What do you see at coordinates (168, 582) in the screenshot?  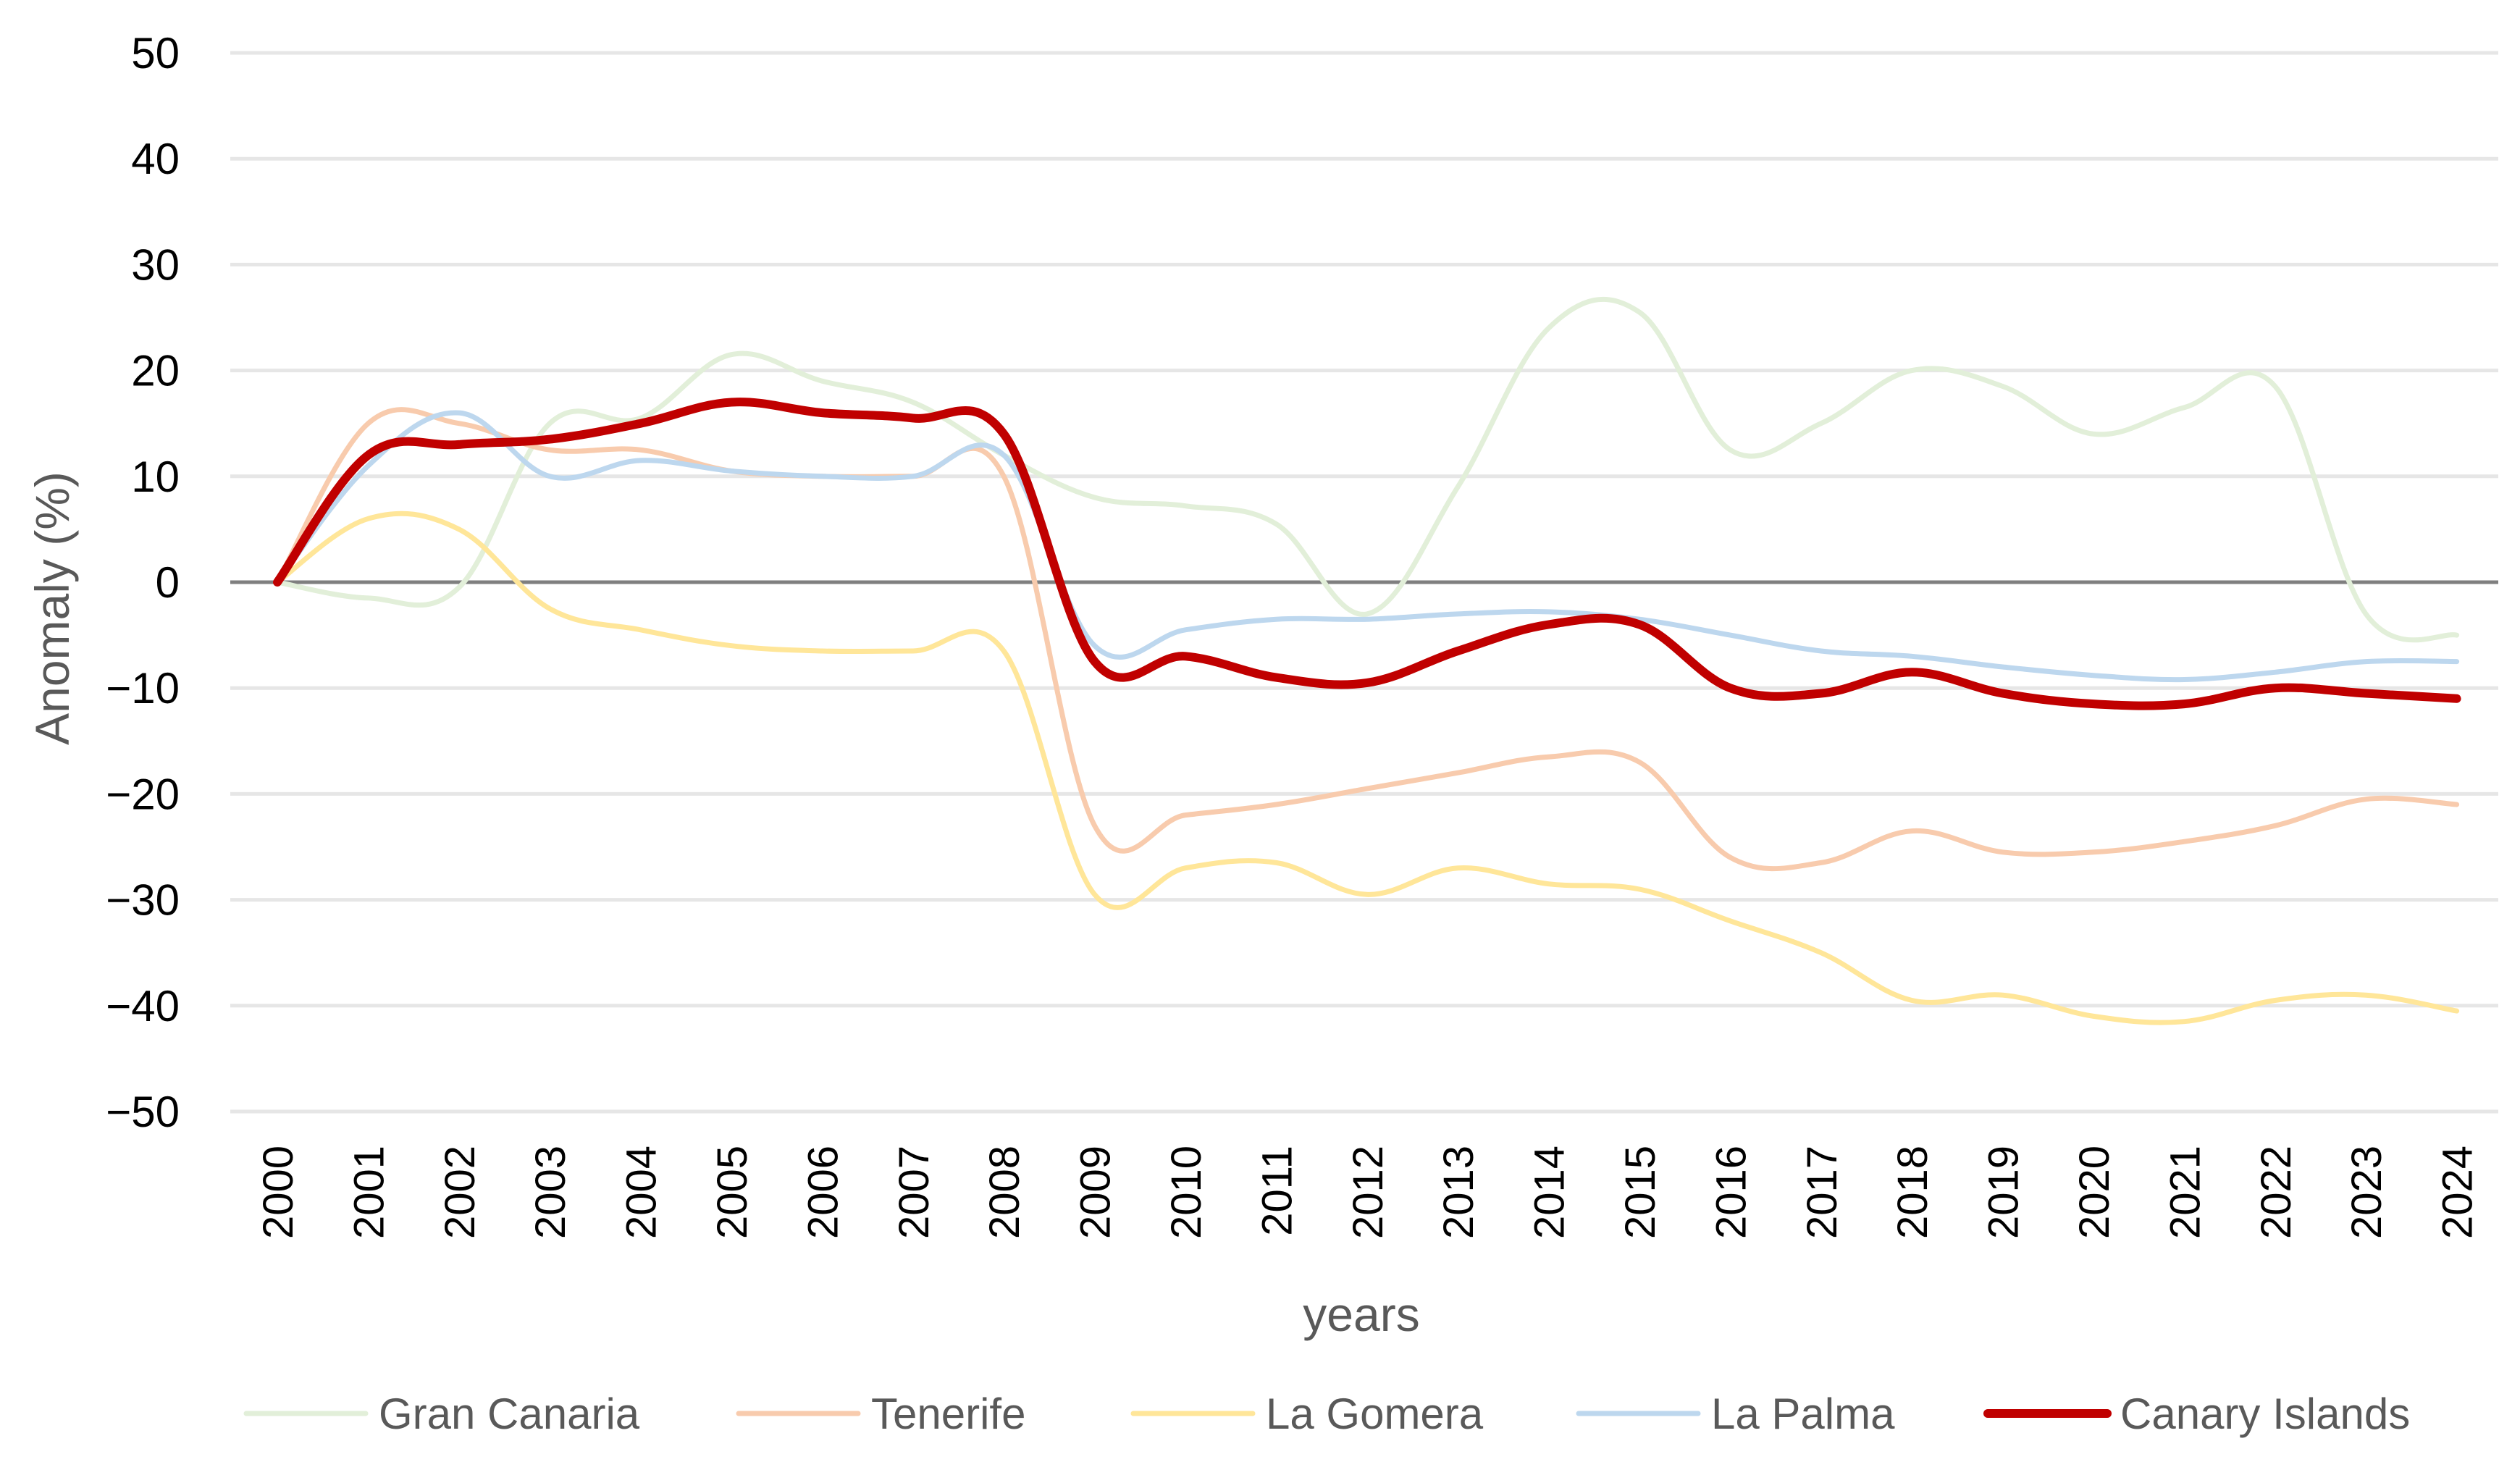 I see `y-tick-label: 0` at bounding box center [168, 582].